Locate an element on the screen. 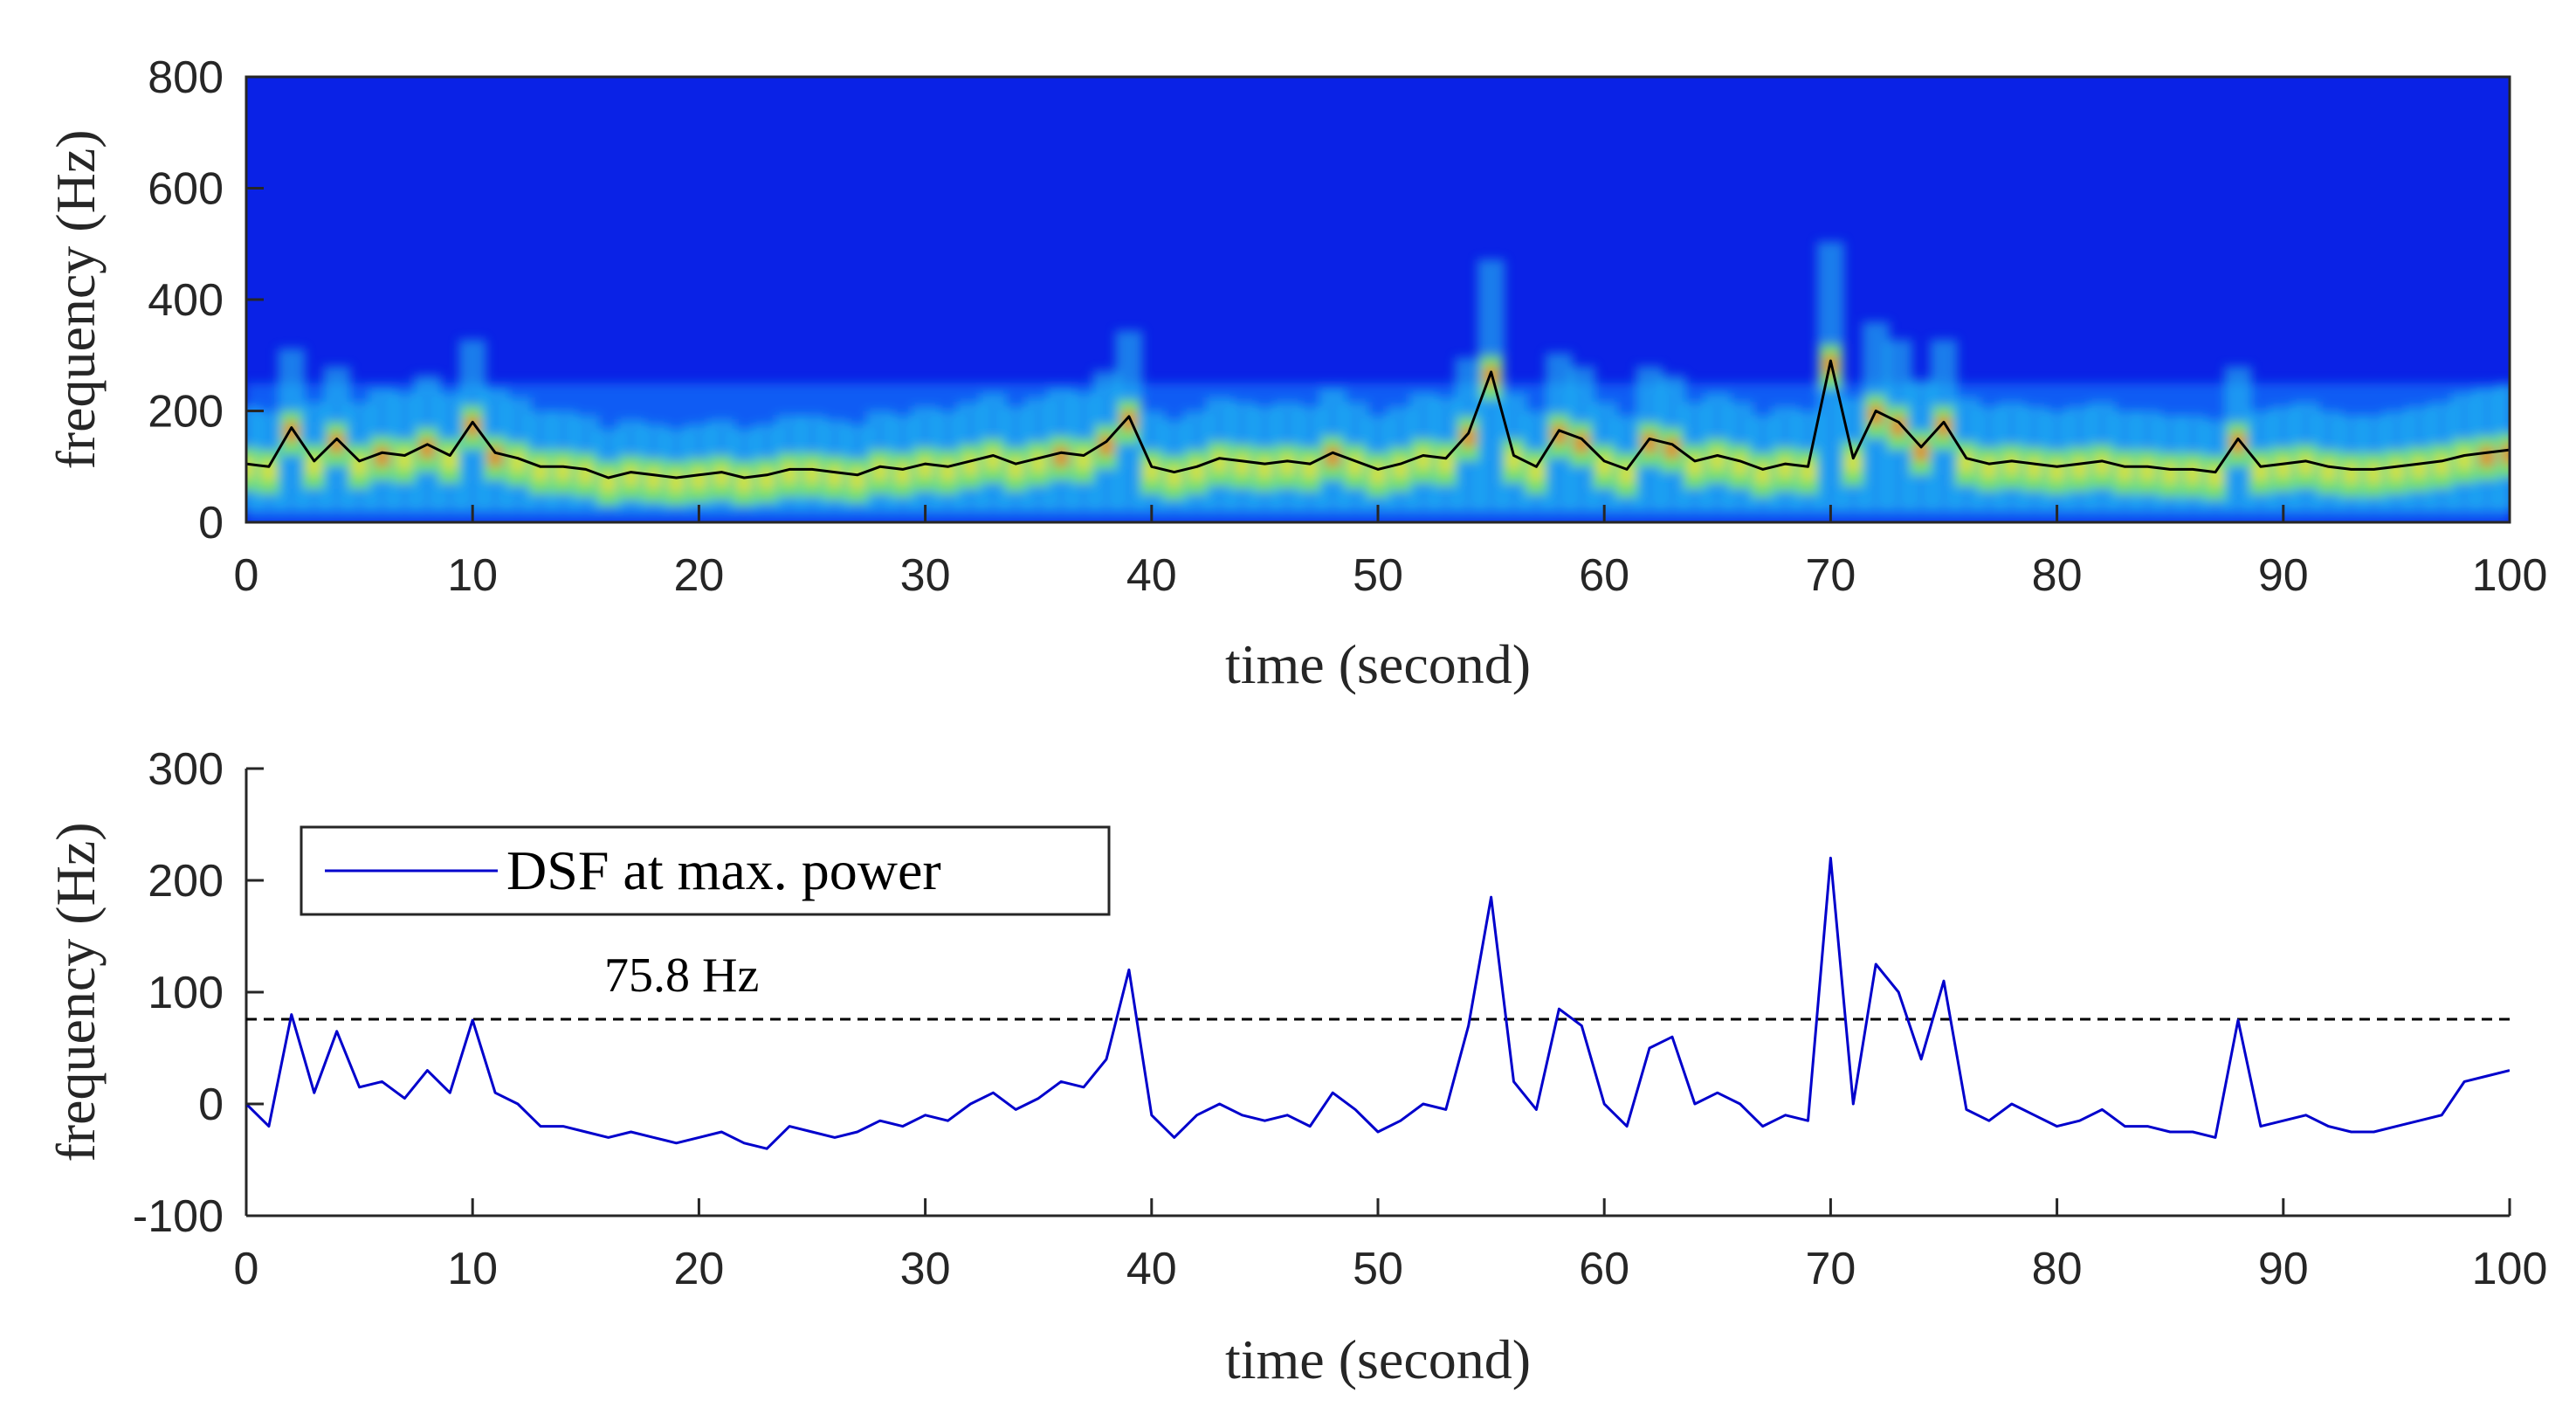 The image size is (2576, 1414). y-tick-label: 0 is located at coordinates (211, 523).